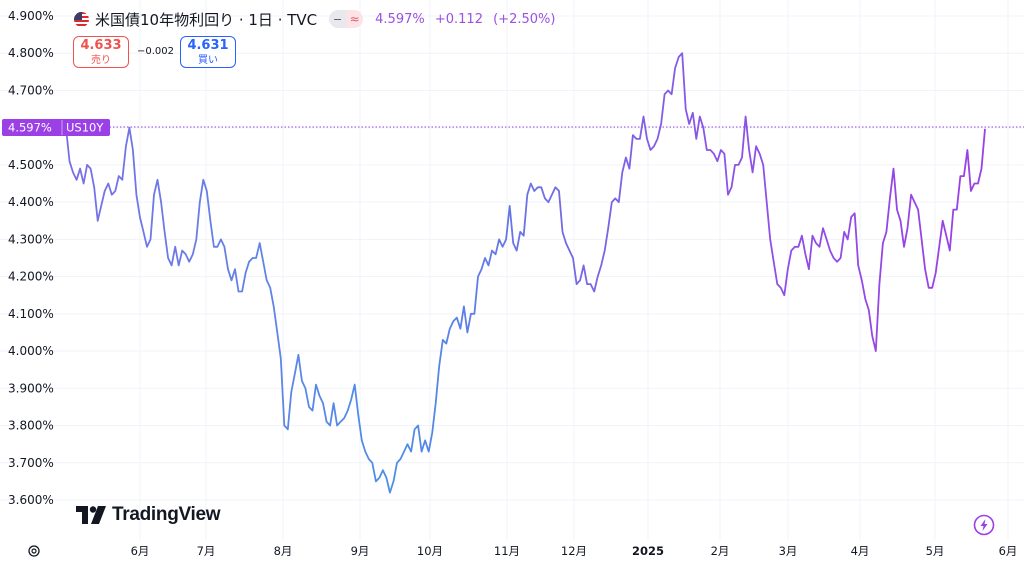 The width and height of the screenshot is (1024, 563). I want to click on y-tick-label: 4.700%, so click(31, 90).